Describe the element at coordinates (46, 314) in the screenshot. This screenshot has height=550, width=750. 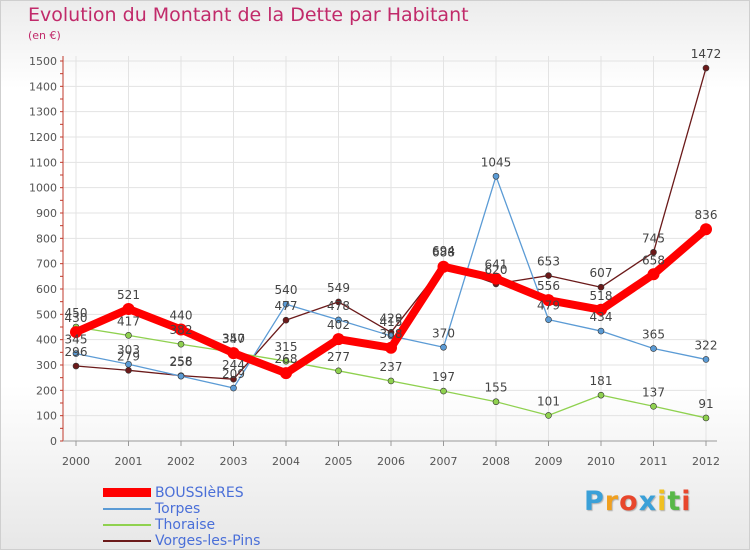
I see `y-tick-label: 500` at that location.